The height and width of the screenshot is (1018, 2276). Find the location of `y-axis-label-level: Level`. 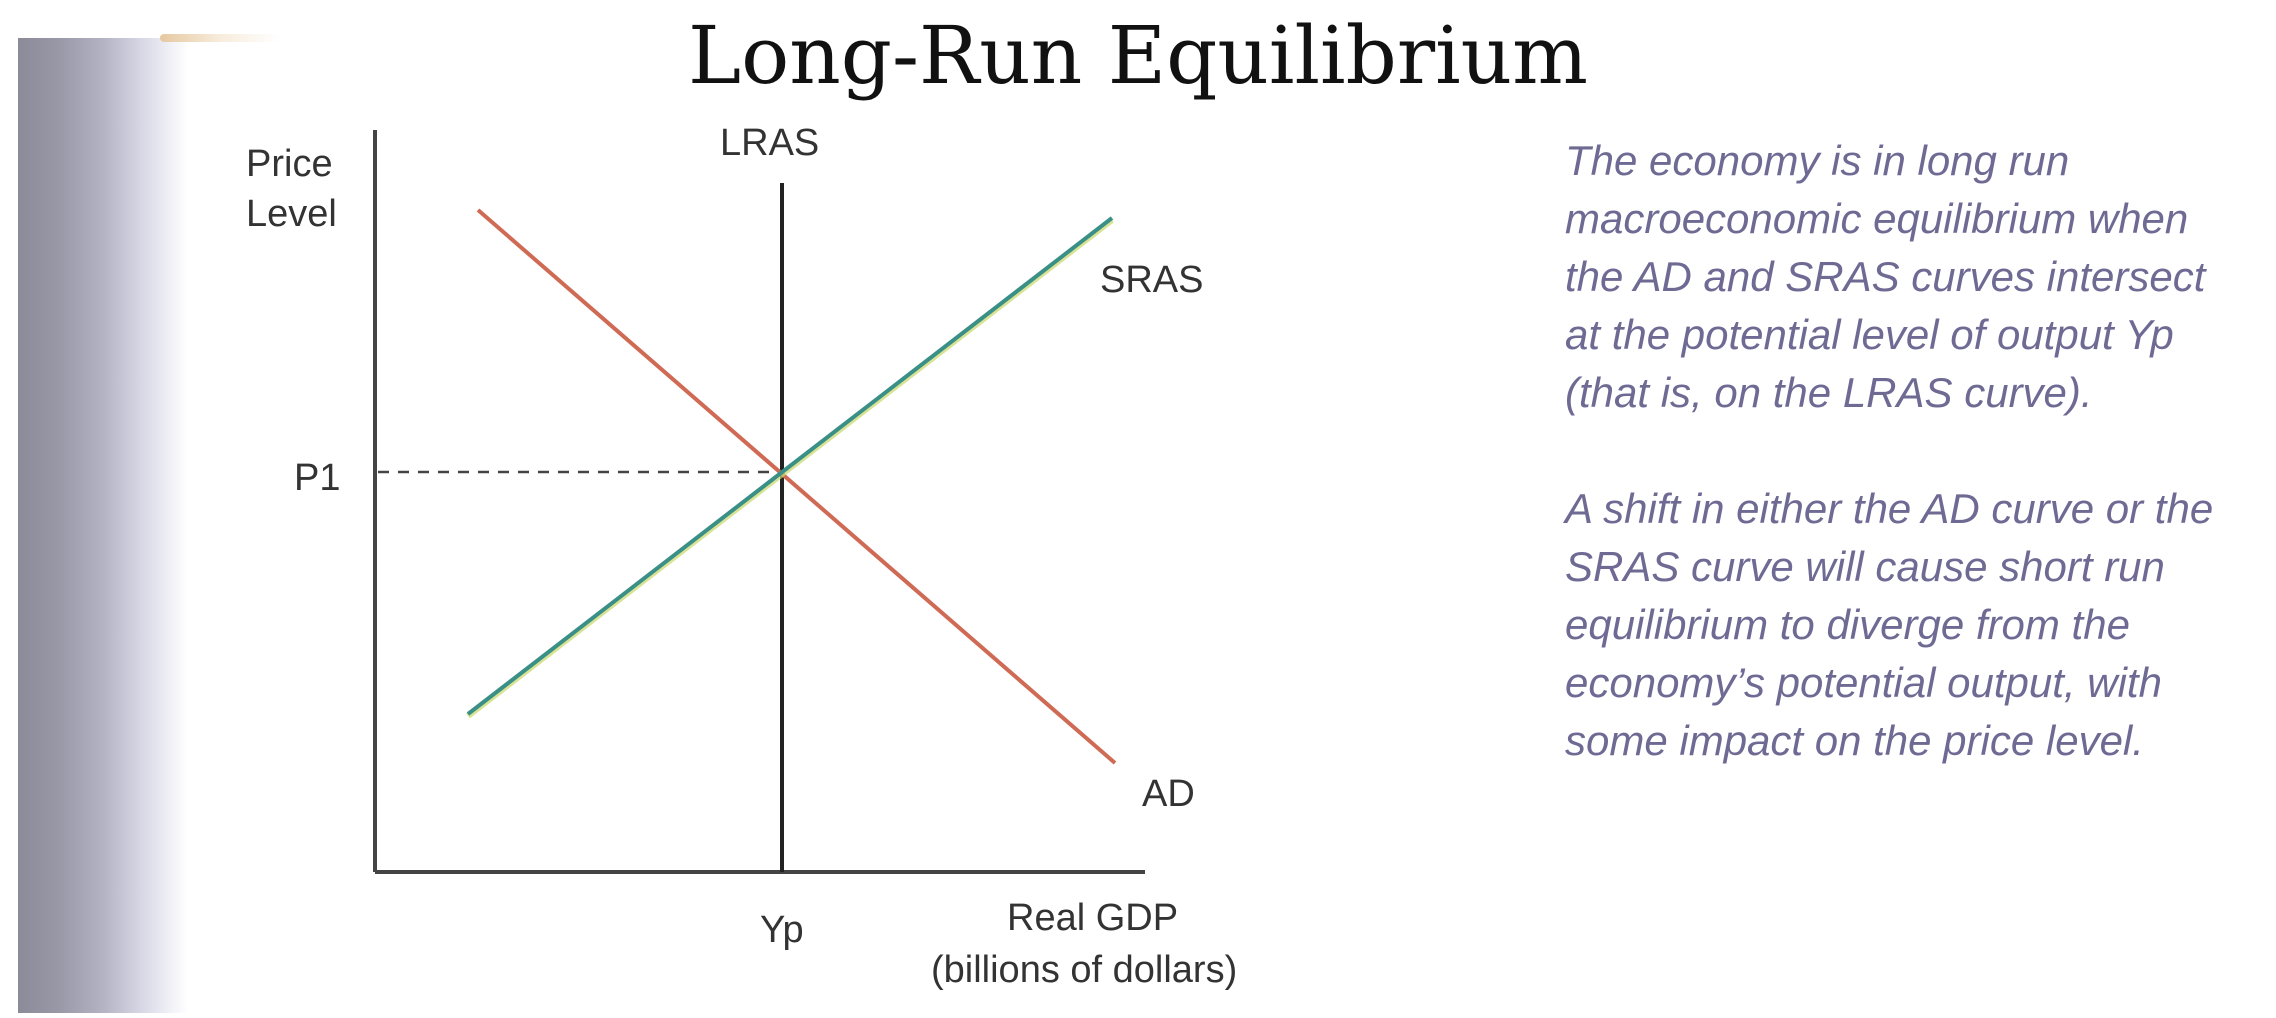

y-axis-label-level: Level is located at coordinates (291, 214).